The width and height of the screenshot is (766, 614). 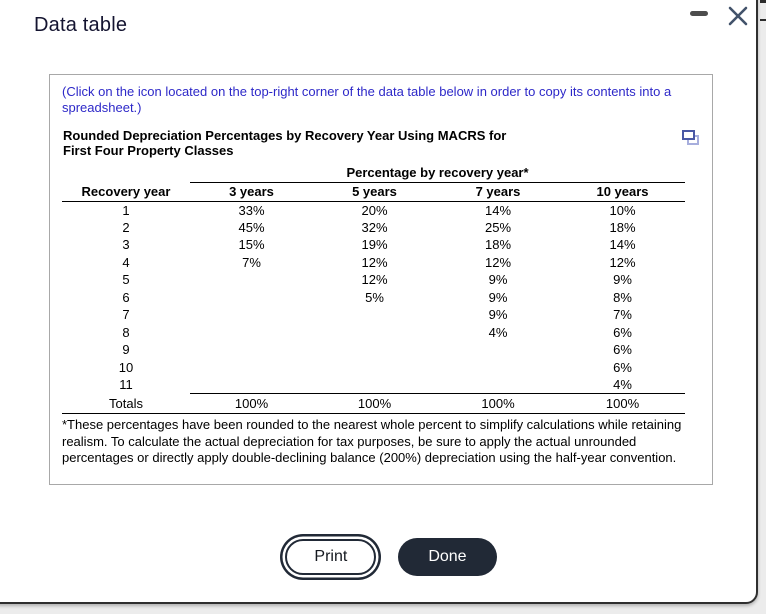 I want to click on table-cell: 5, so click(x=126, y=280).